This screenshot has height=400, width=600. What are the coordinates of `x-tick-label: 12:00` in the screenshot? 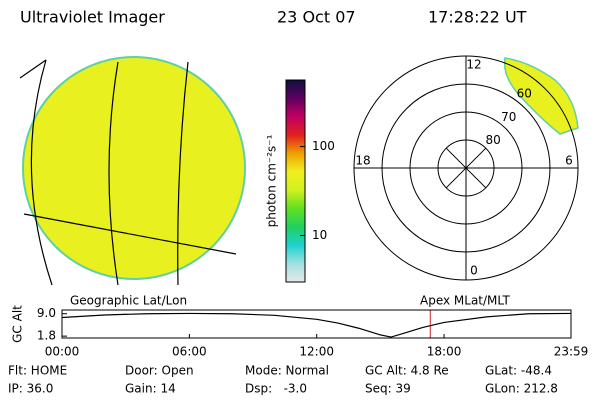 It's located at (316, 352).